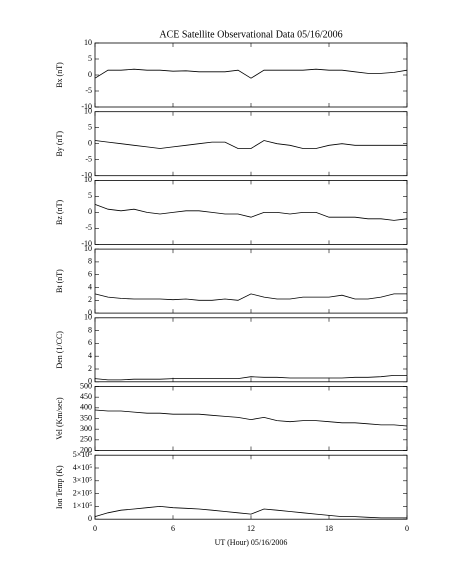  What do you see at coordinates (83, 480) in the screenshot?
I see `y-tick-label: 3×10⁵` at bounding box center [83, 480].